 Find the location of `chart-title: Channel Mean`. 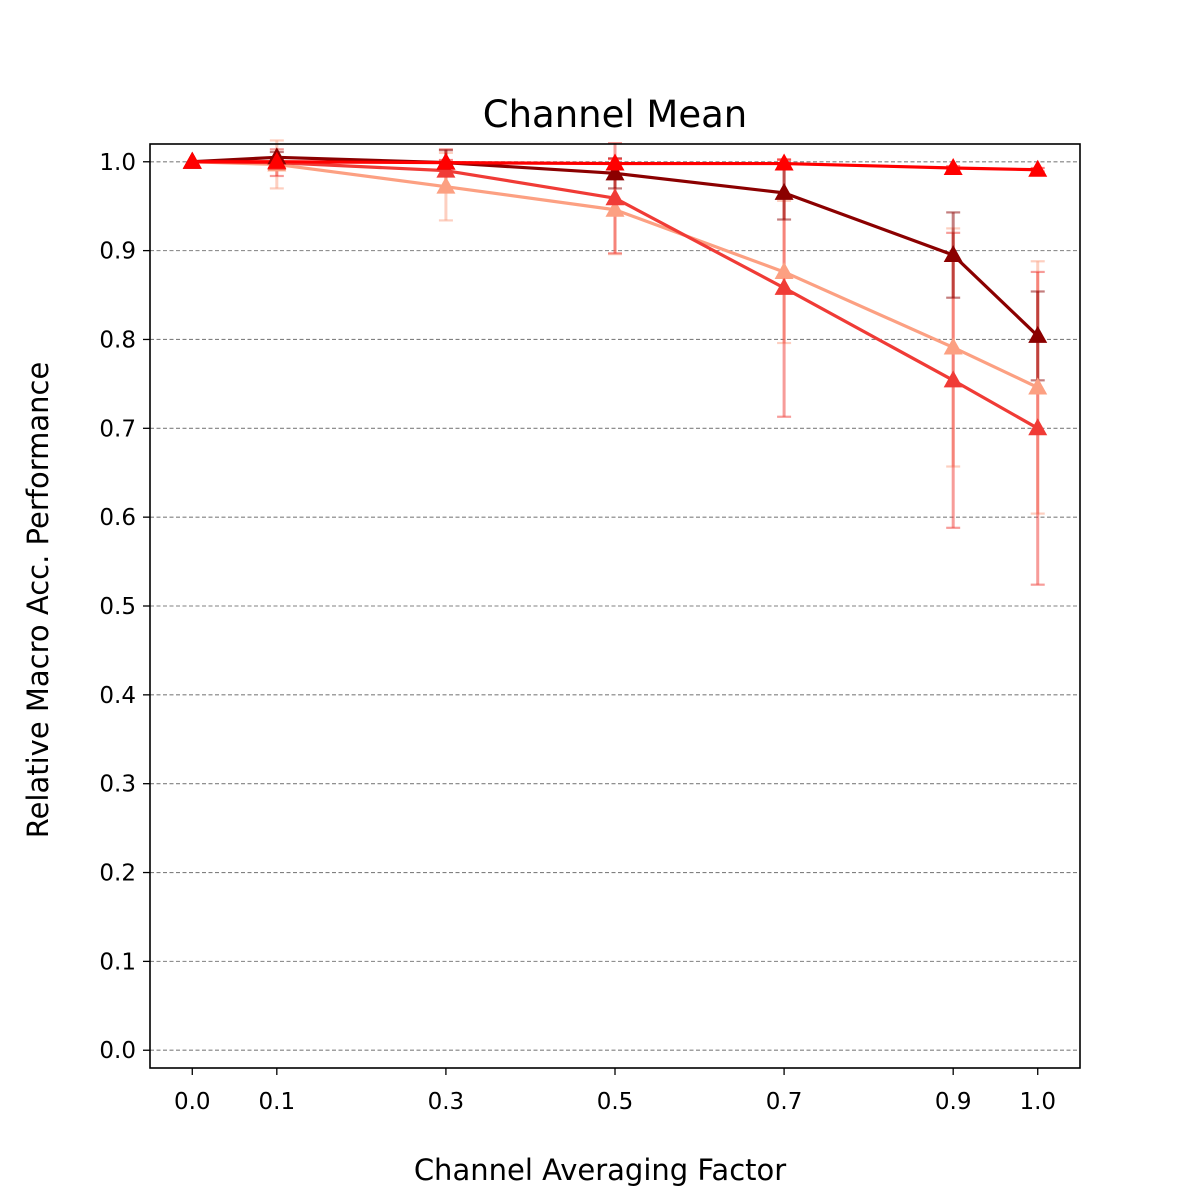

chart-title: Channel Mean is located at coordinates (615, 114).